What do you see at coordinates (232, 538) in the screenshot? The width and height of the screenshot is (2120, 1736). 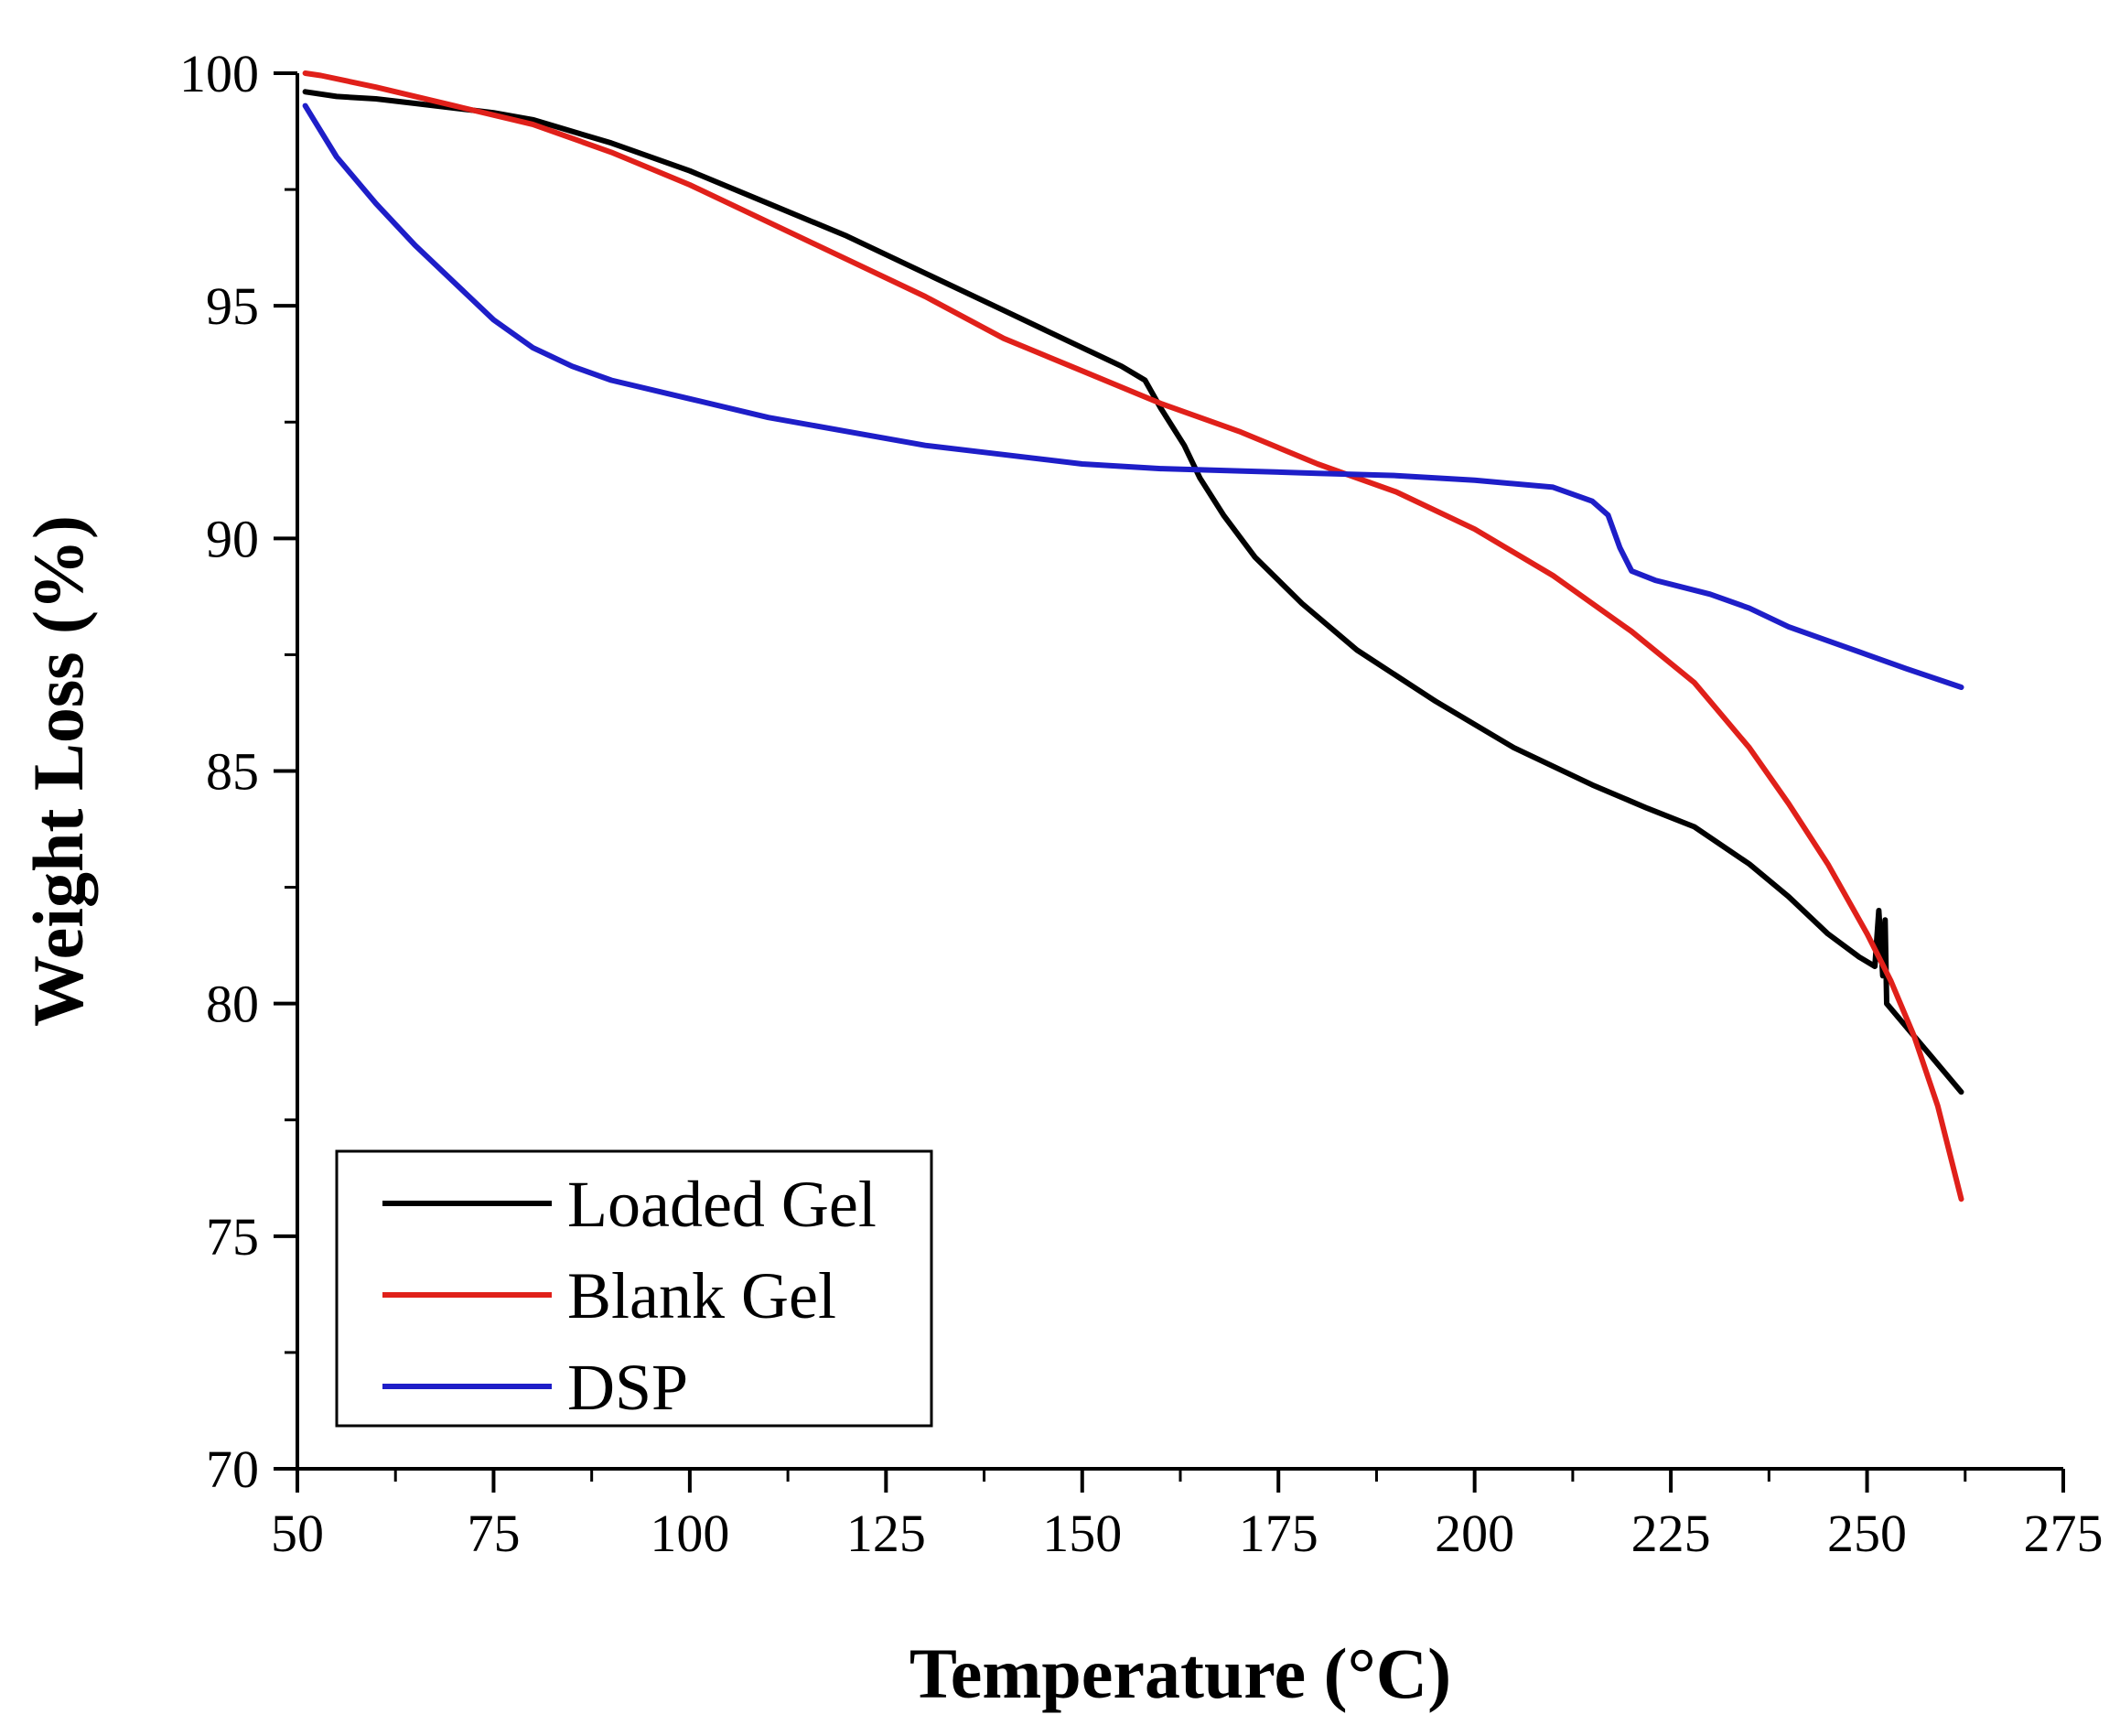 I see `y-tick-label: 90` at bounding box center [232, 538].